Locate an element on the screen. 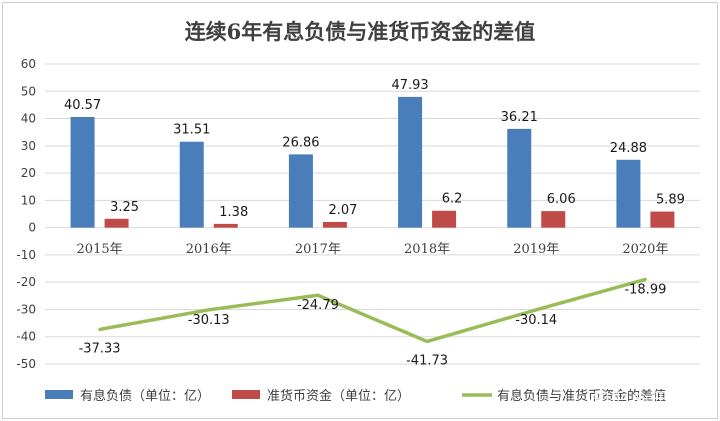  y-tick-label: -50 is located at coordinates (26, 364).